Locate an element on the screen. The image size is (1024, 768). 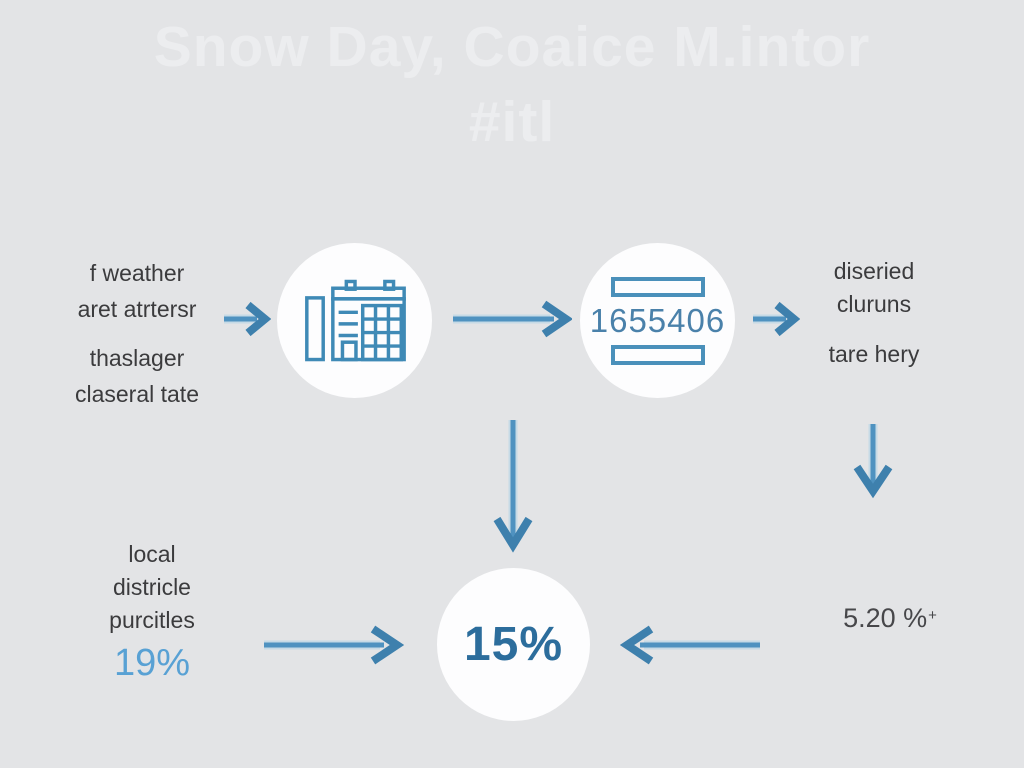
building-icon is located at coordinates (355, 320).